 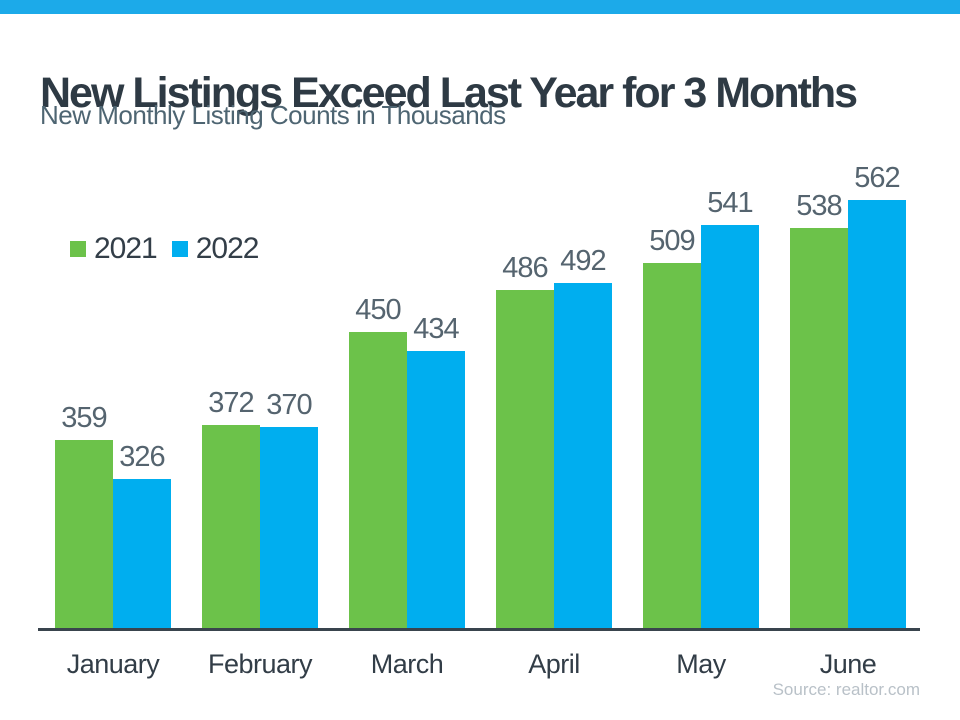 What do you see at coordinates (436, 489) in the screenshot?
I see `bar-2022-march` at bounding box center [436, 489].